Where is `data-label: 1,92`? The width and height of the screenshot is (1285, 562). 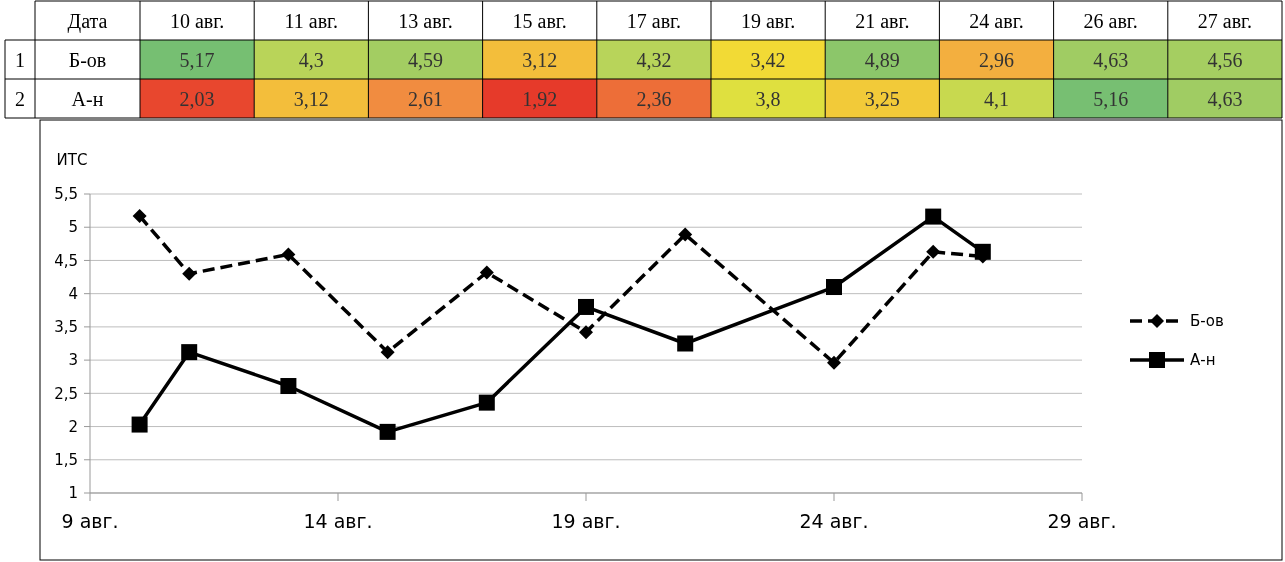 data-label: 1,92 is located at coordinates (540, 98).